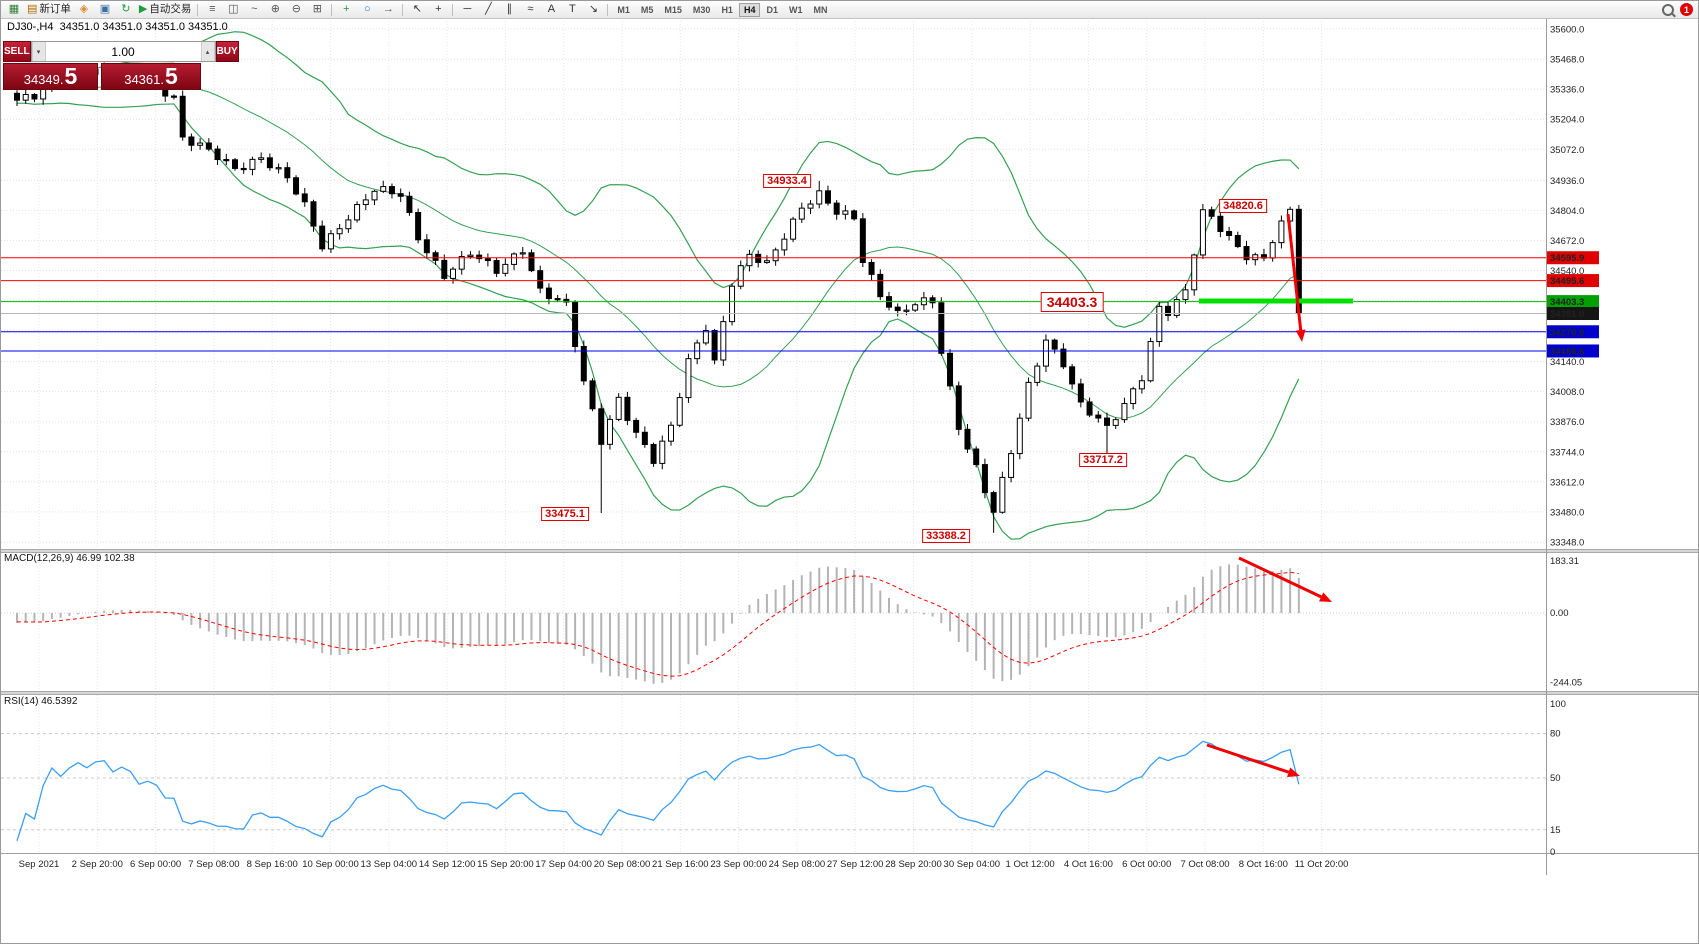  Describe the element at coordinates (772, 9) in the screenshot. I see `timeframe-d1: D1` at that location.